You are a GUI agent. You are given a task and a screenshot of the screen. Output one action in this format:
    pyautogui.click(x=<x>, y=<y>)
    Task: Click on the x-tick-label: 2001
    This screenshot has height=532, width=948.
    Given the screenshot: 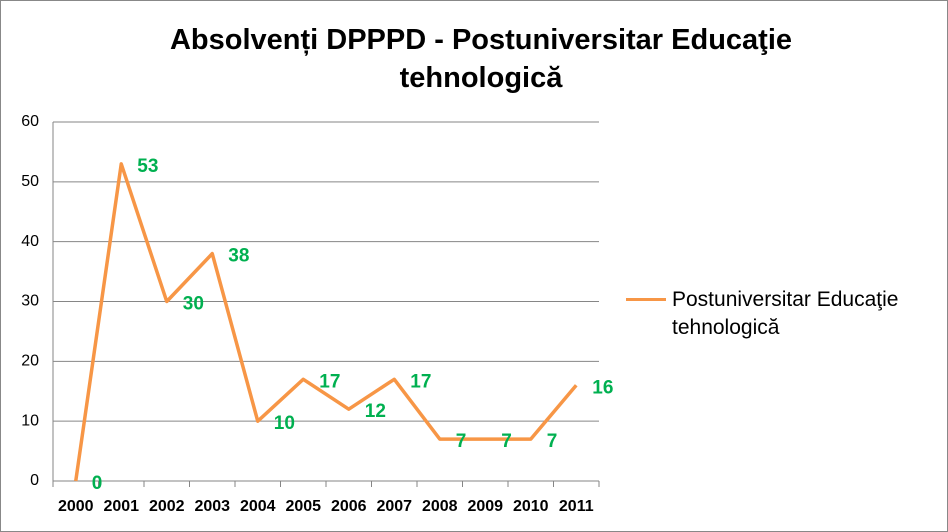 What is the action you would take?
    pyautogui.click(x=121, y=506)
    